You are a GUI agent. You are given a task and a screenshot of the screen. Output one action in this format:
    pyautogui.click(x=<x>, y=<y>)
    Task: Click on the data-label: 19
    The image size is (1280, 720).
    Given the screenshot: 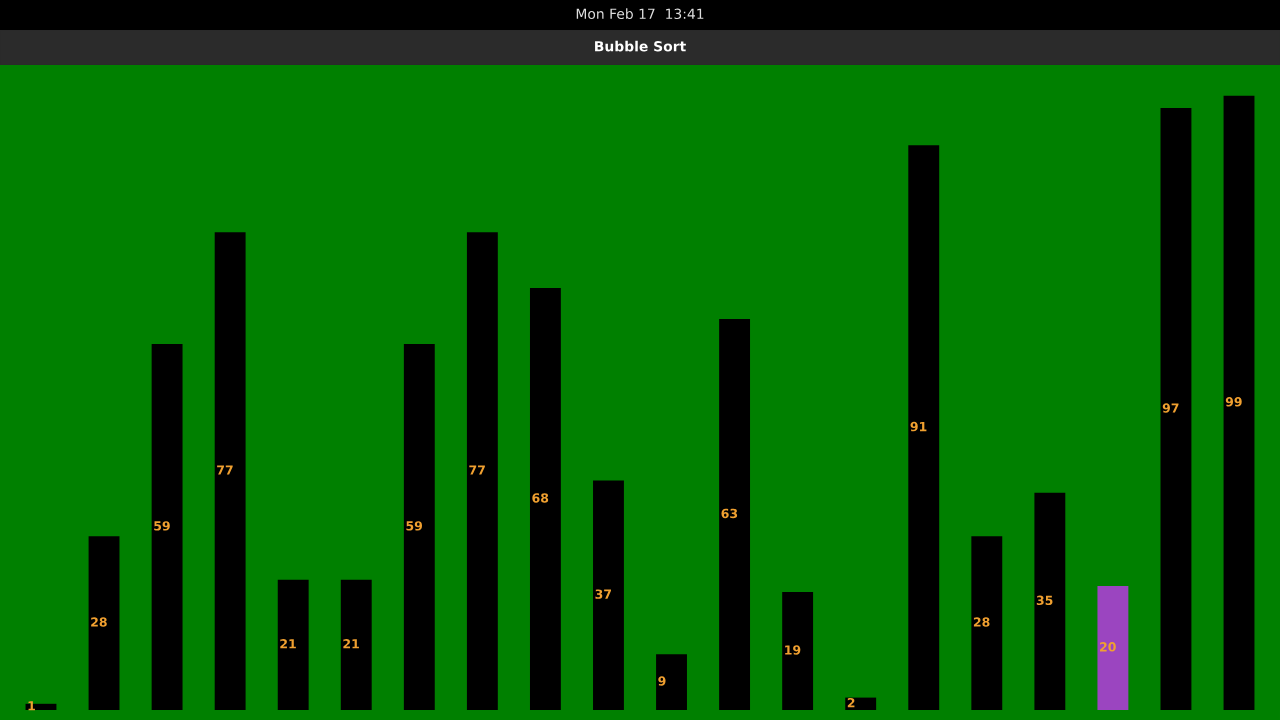 What is the action you would take?
    pyautogui.click(x=793, y=650)
    